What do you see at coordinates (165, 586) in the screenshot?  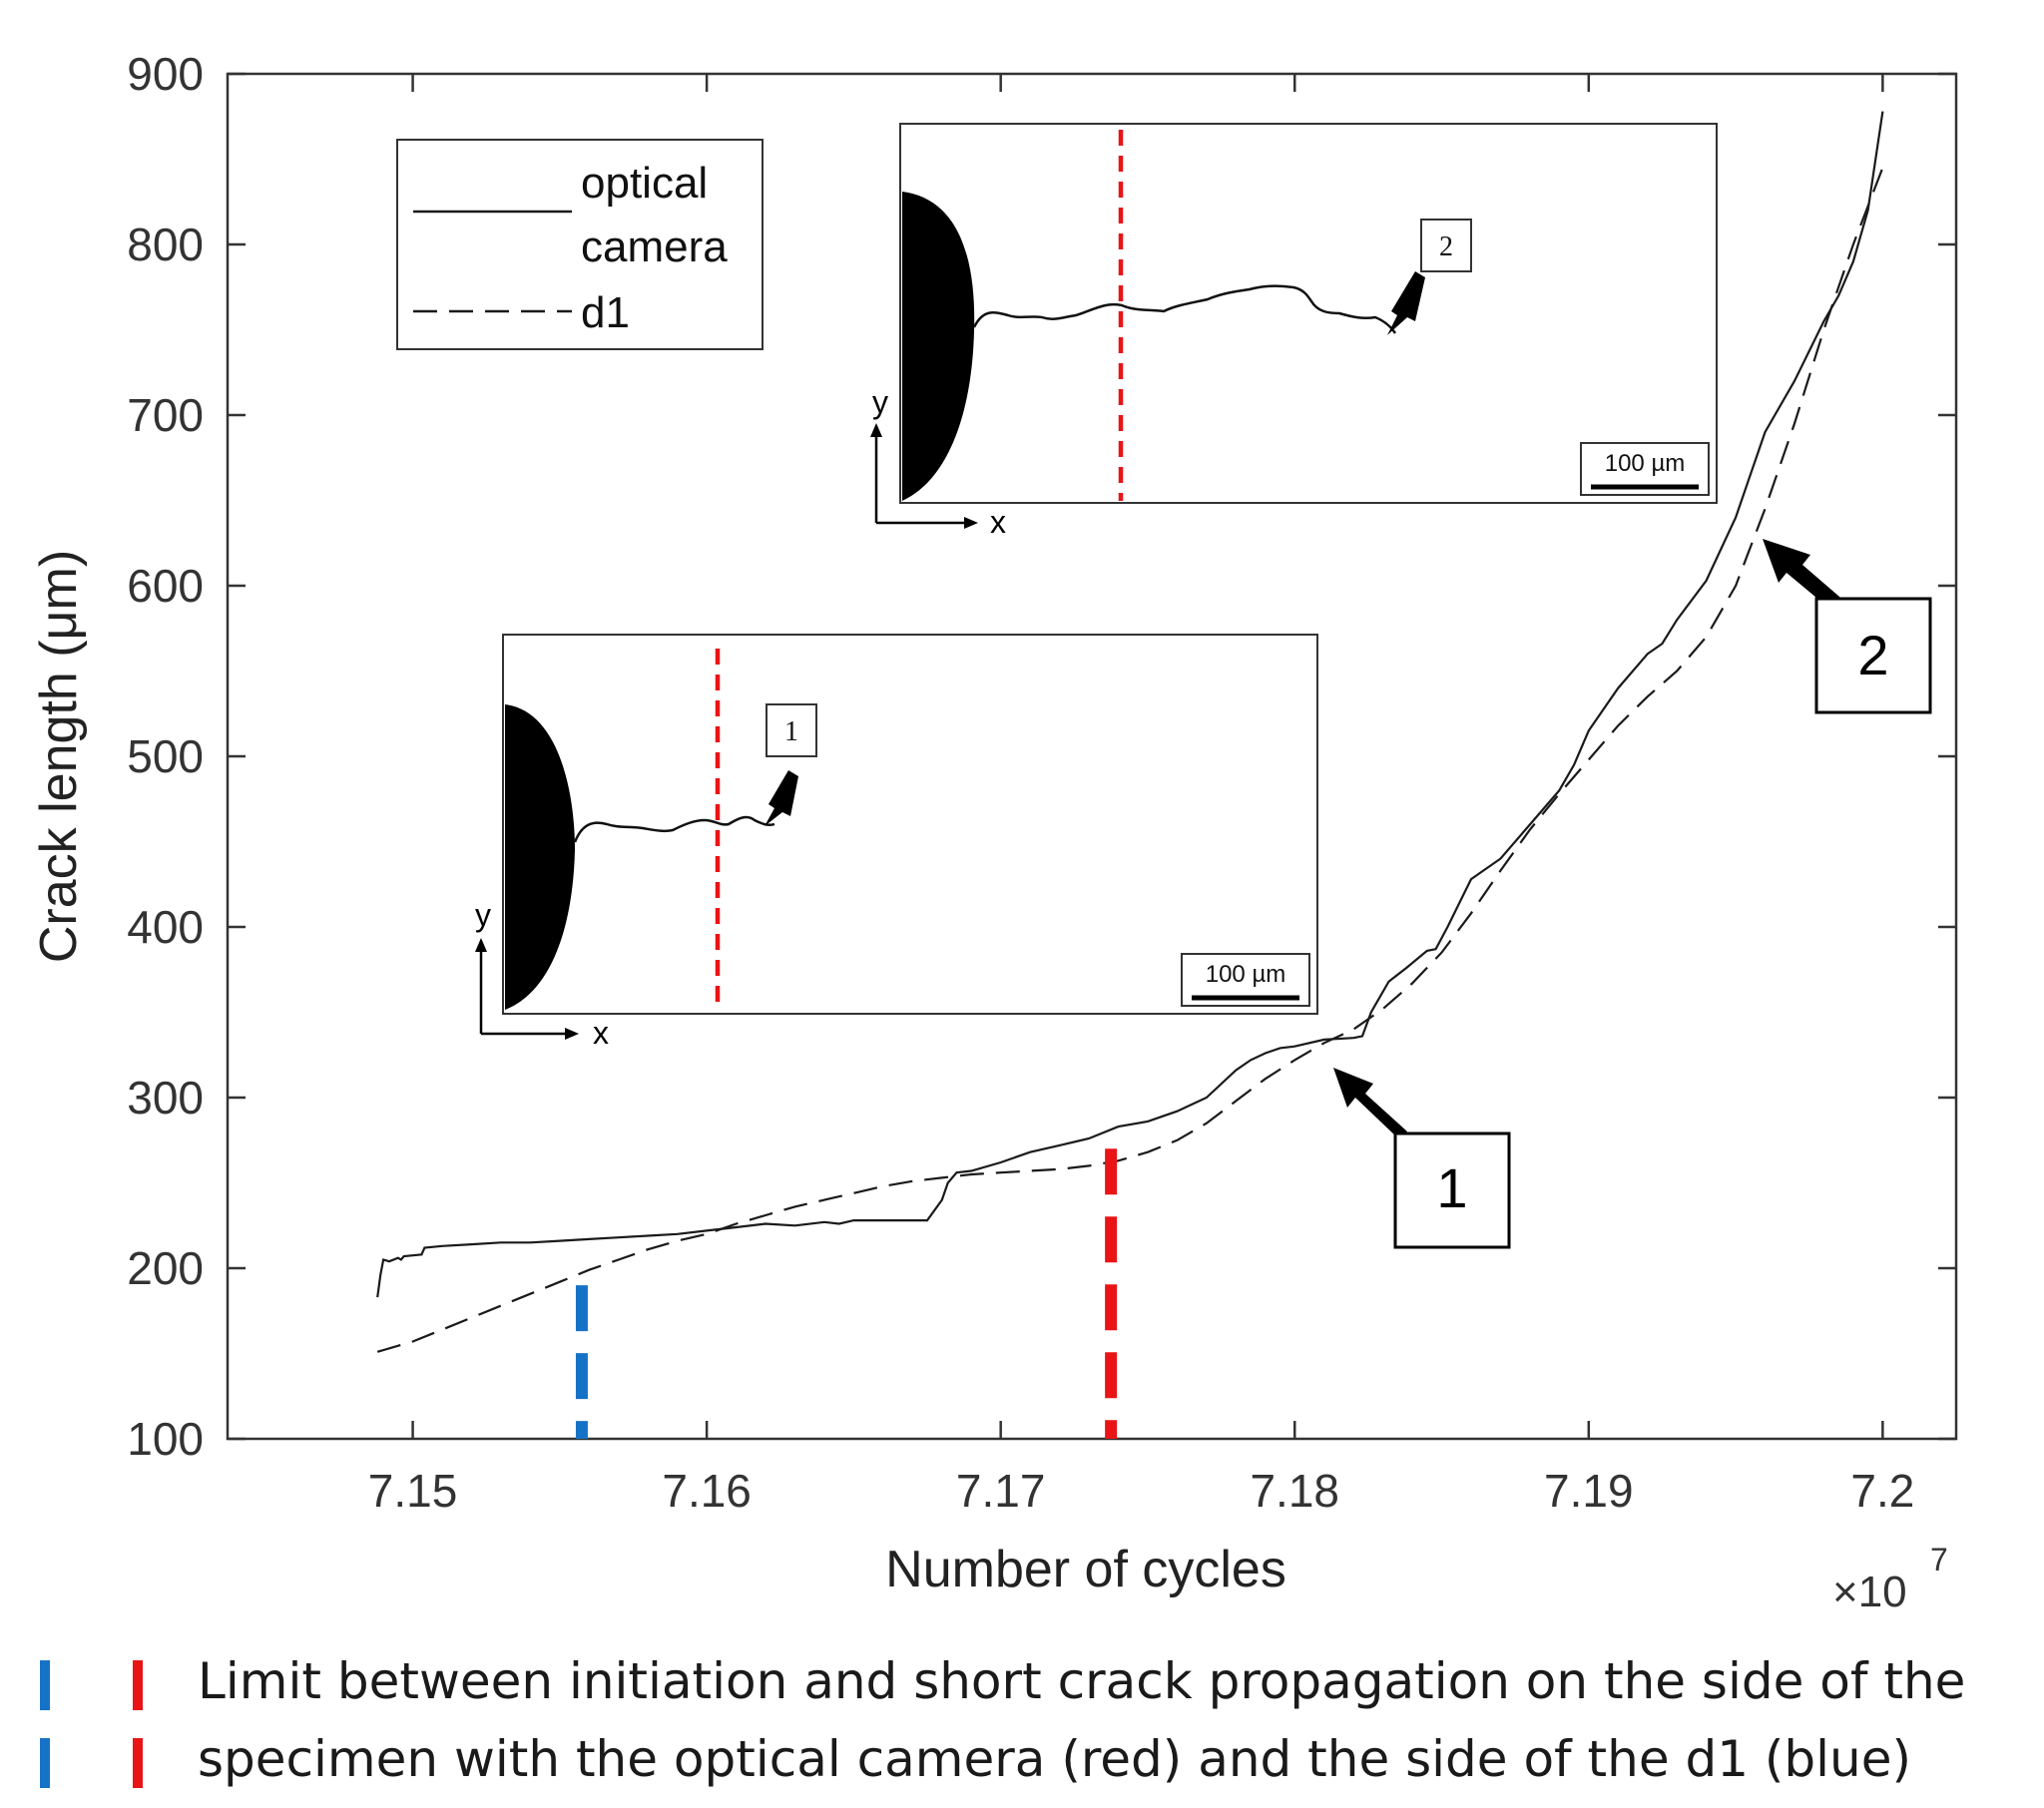 I see `y-tick-label: 600` at bounding box center [165, 586].